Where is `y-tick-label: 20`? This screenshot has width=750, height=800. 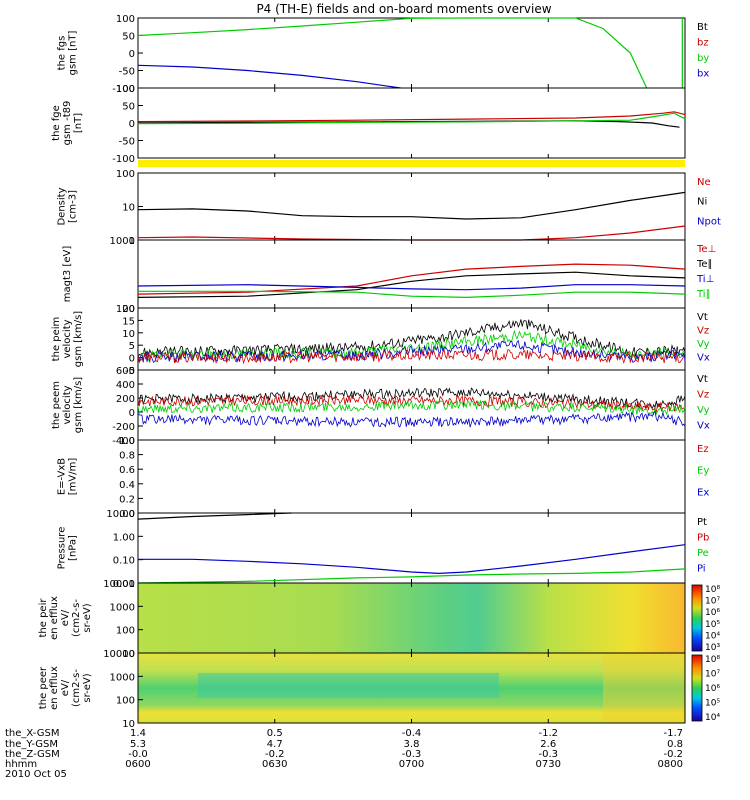
y-tick-label: 20 is located at coordinates (128, 309).